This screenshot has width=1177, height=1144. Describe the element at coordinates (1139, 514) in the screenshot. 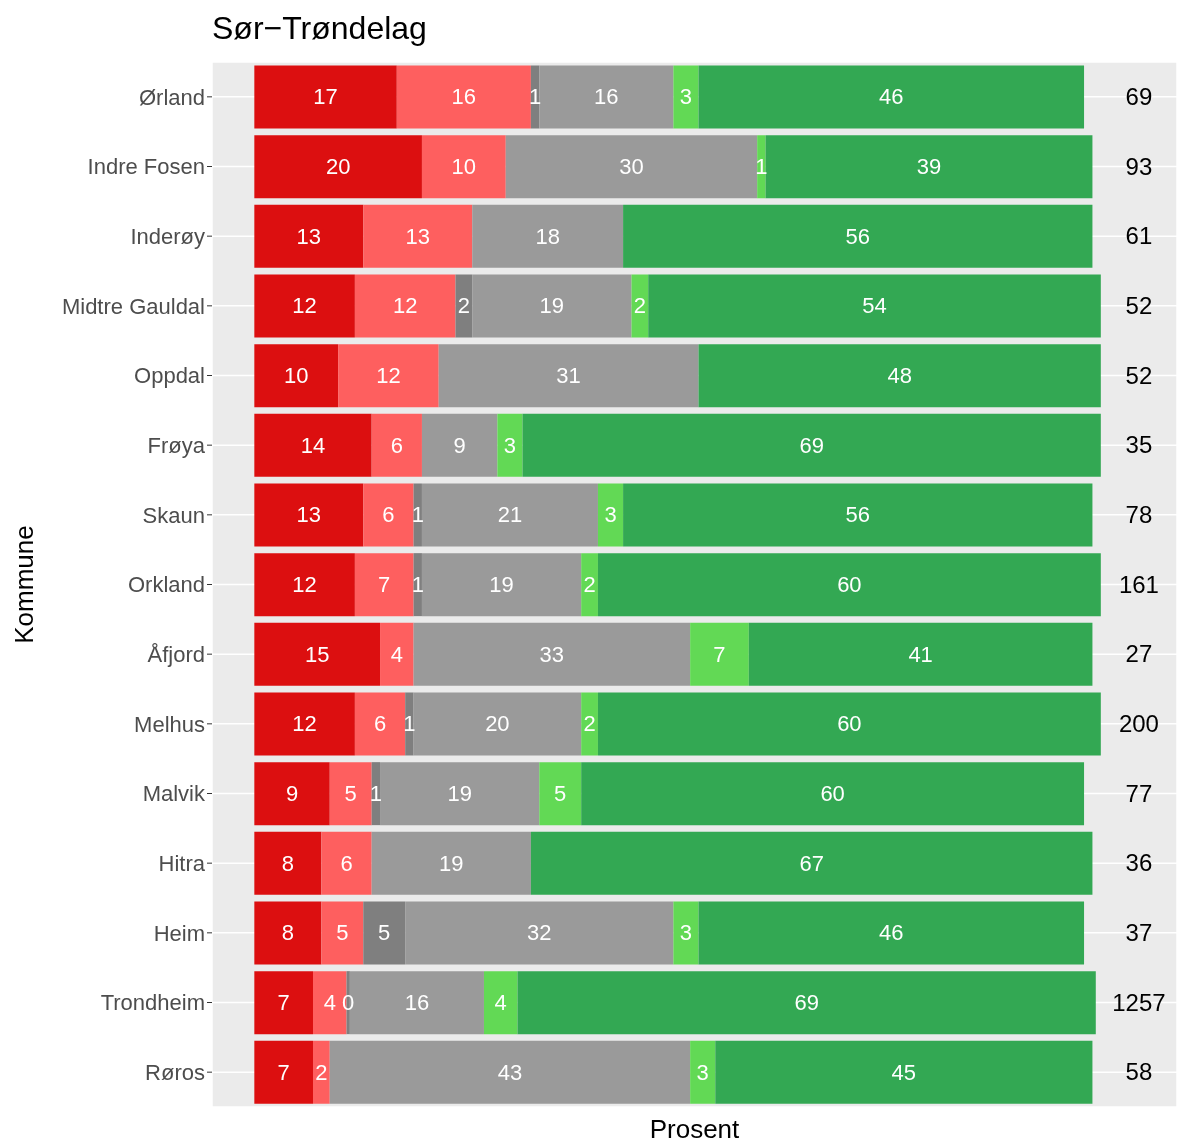

I see `text: 78` at that location.